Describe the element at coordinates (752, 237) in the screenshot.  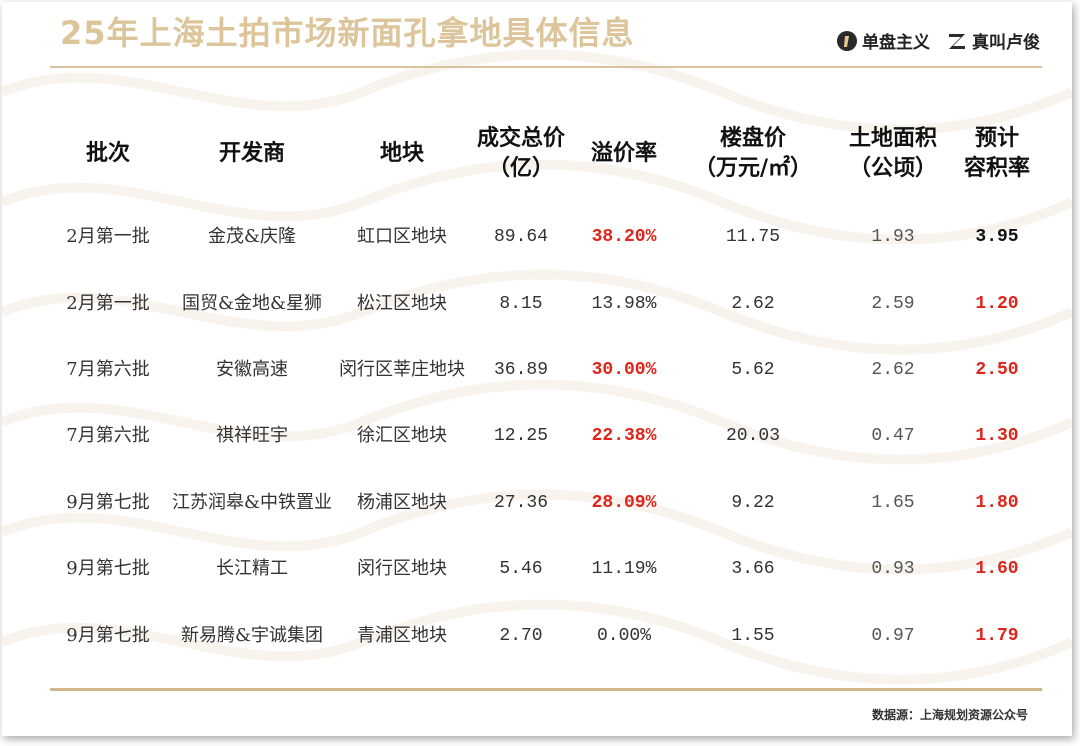
I see `cell-house-price: 11.75` at that location.